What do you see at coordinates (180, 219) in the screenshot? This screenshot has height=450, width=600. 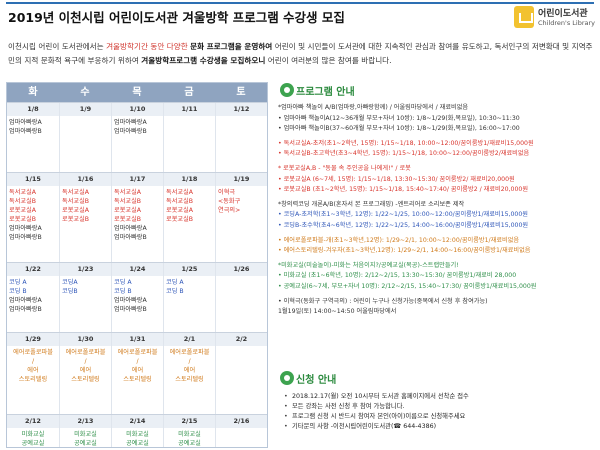 I see `calendar-event: 로봇교실B` at bounding box center [180, 219].